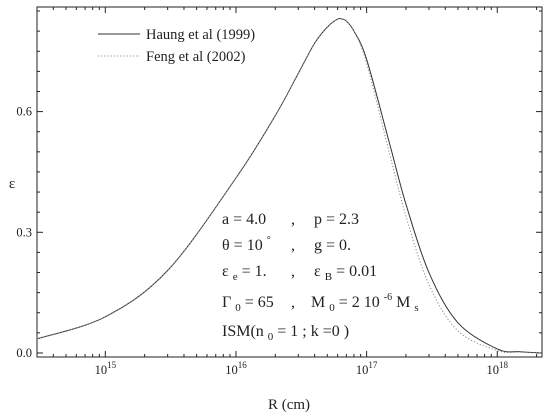 This screenshot has height=417, width=550. What do you see at coordinates (24, 112) in the screenshot?
I see `y-tick-label: 0.6` at bounding box center [24, 112].